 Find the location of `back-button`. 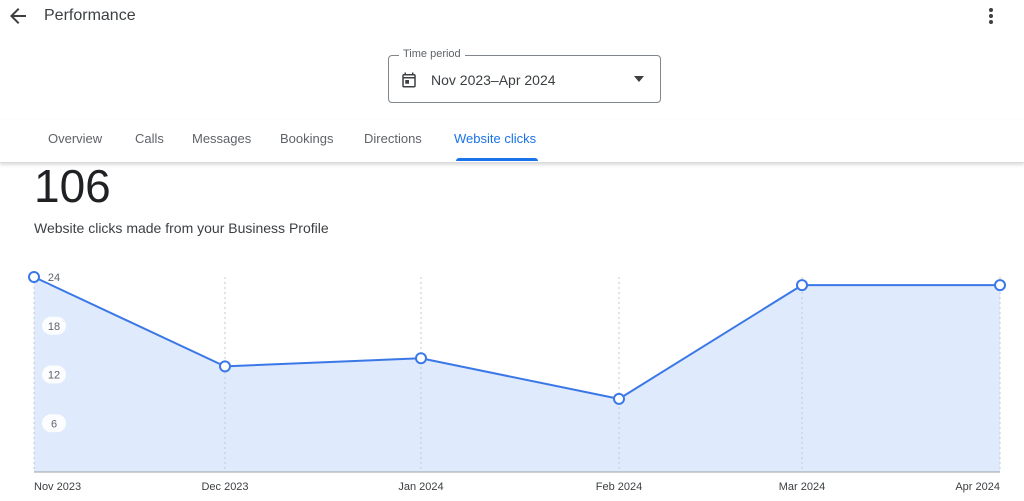

back-button is located at coordinates (18, 16).